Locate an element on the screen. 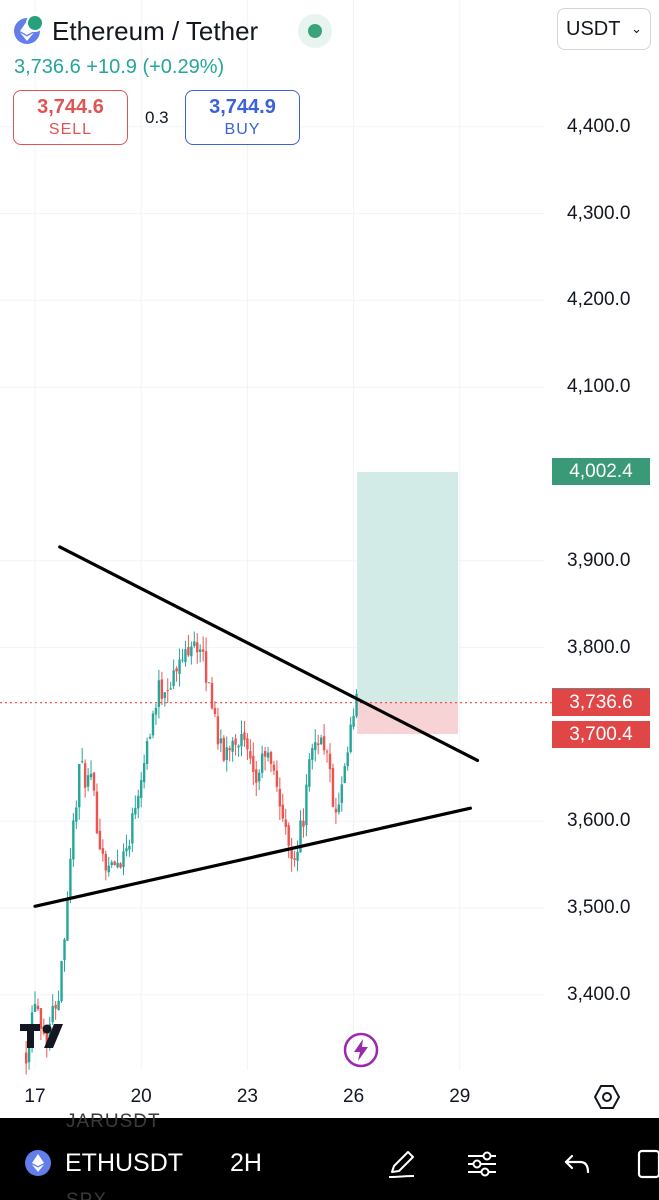  interval-button: 2H is located at coordinates (246, 1163).